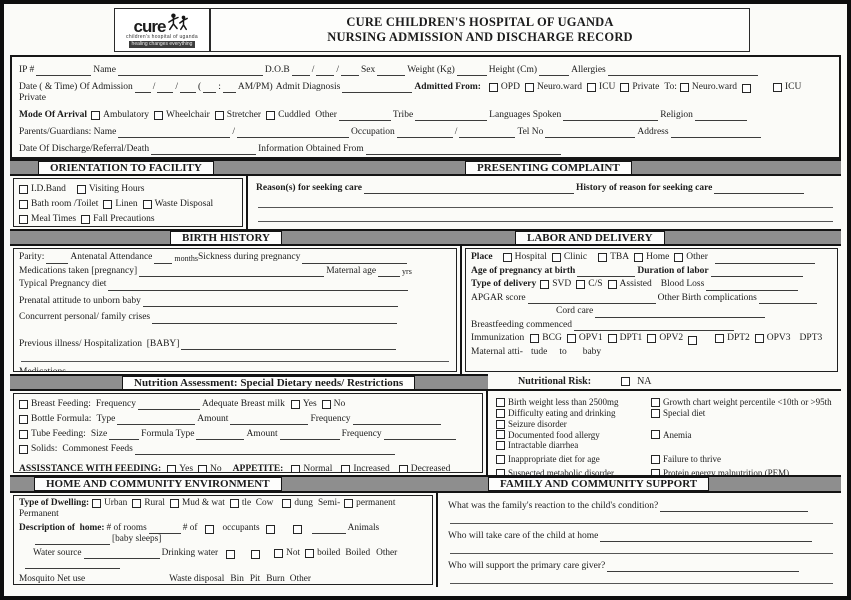  I want to click on checkbox-dpt2, so click(720, 339).